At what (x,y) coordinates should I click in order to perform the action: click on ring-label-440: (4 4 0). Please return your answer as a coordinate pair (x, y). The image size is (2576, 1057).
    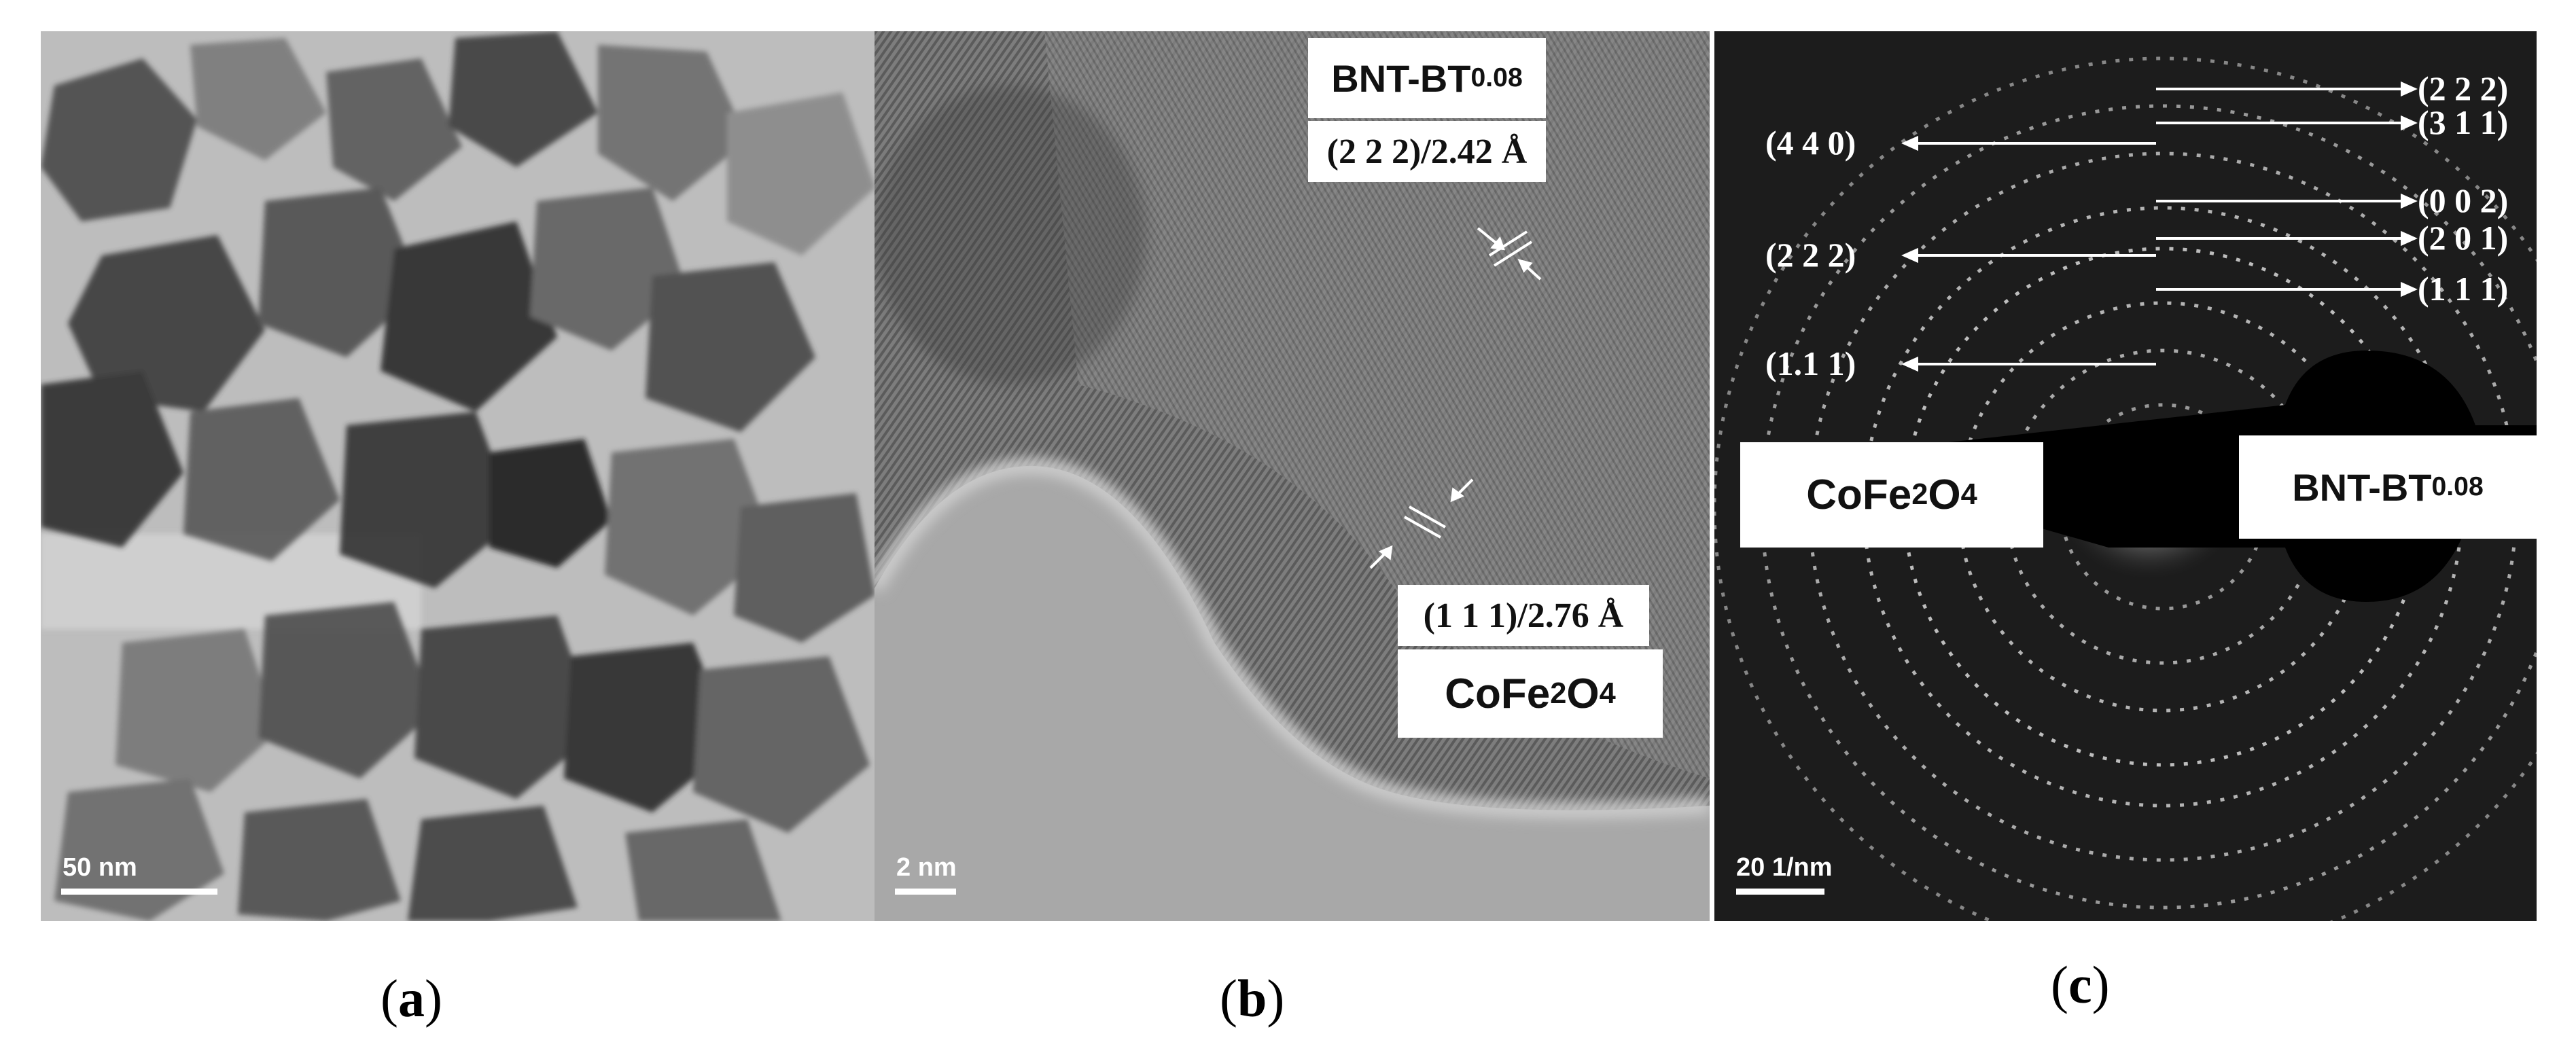
    Looking at the image, I should click on (1810, 143).